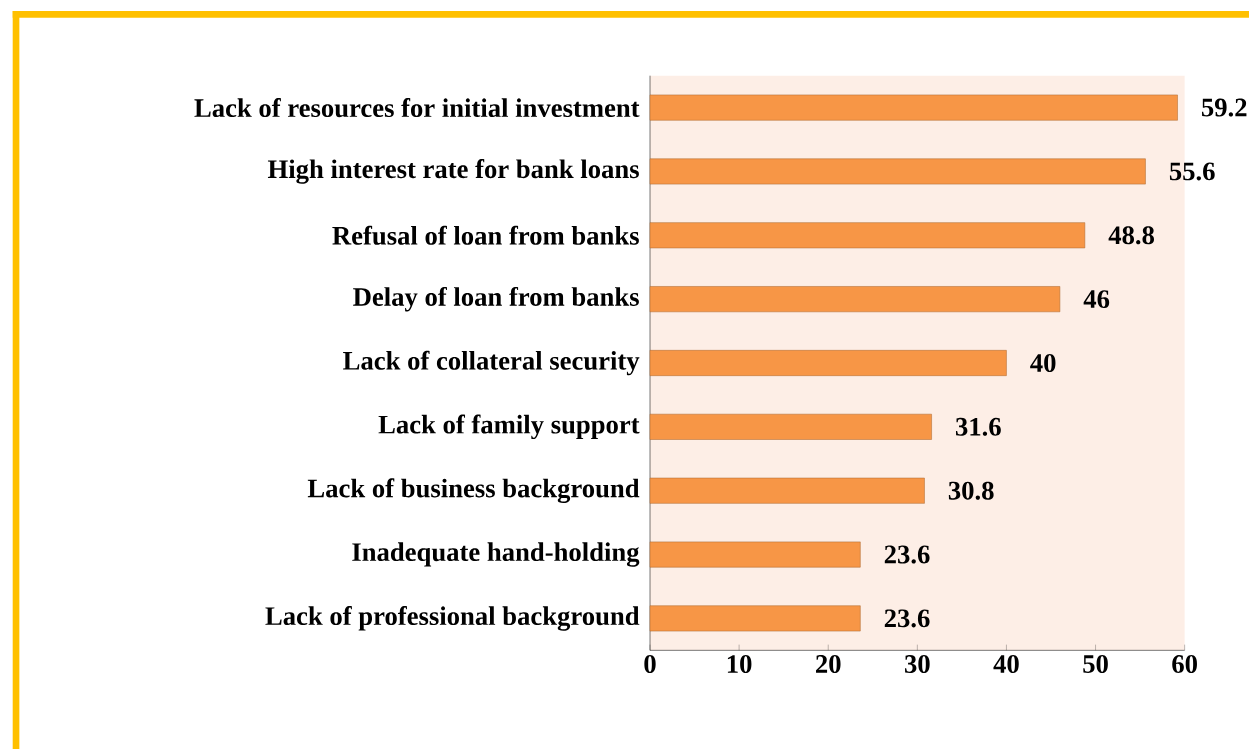 This screenshot has height=749, width=1249. Describe the element at coordinates (453, 171) in the screenshot. I see `y-tick-label: High interest rate for bank loans` at that location.